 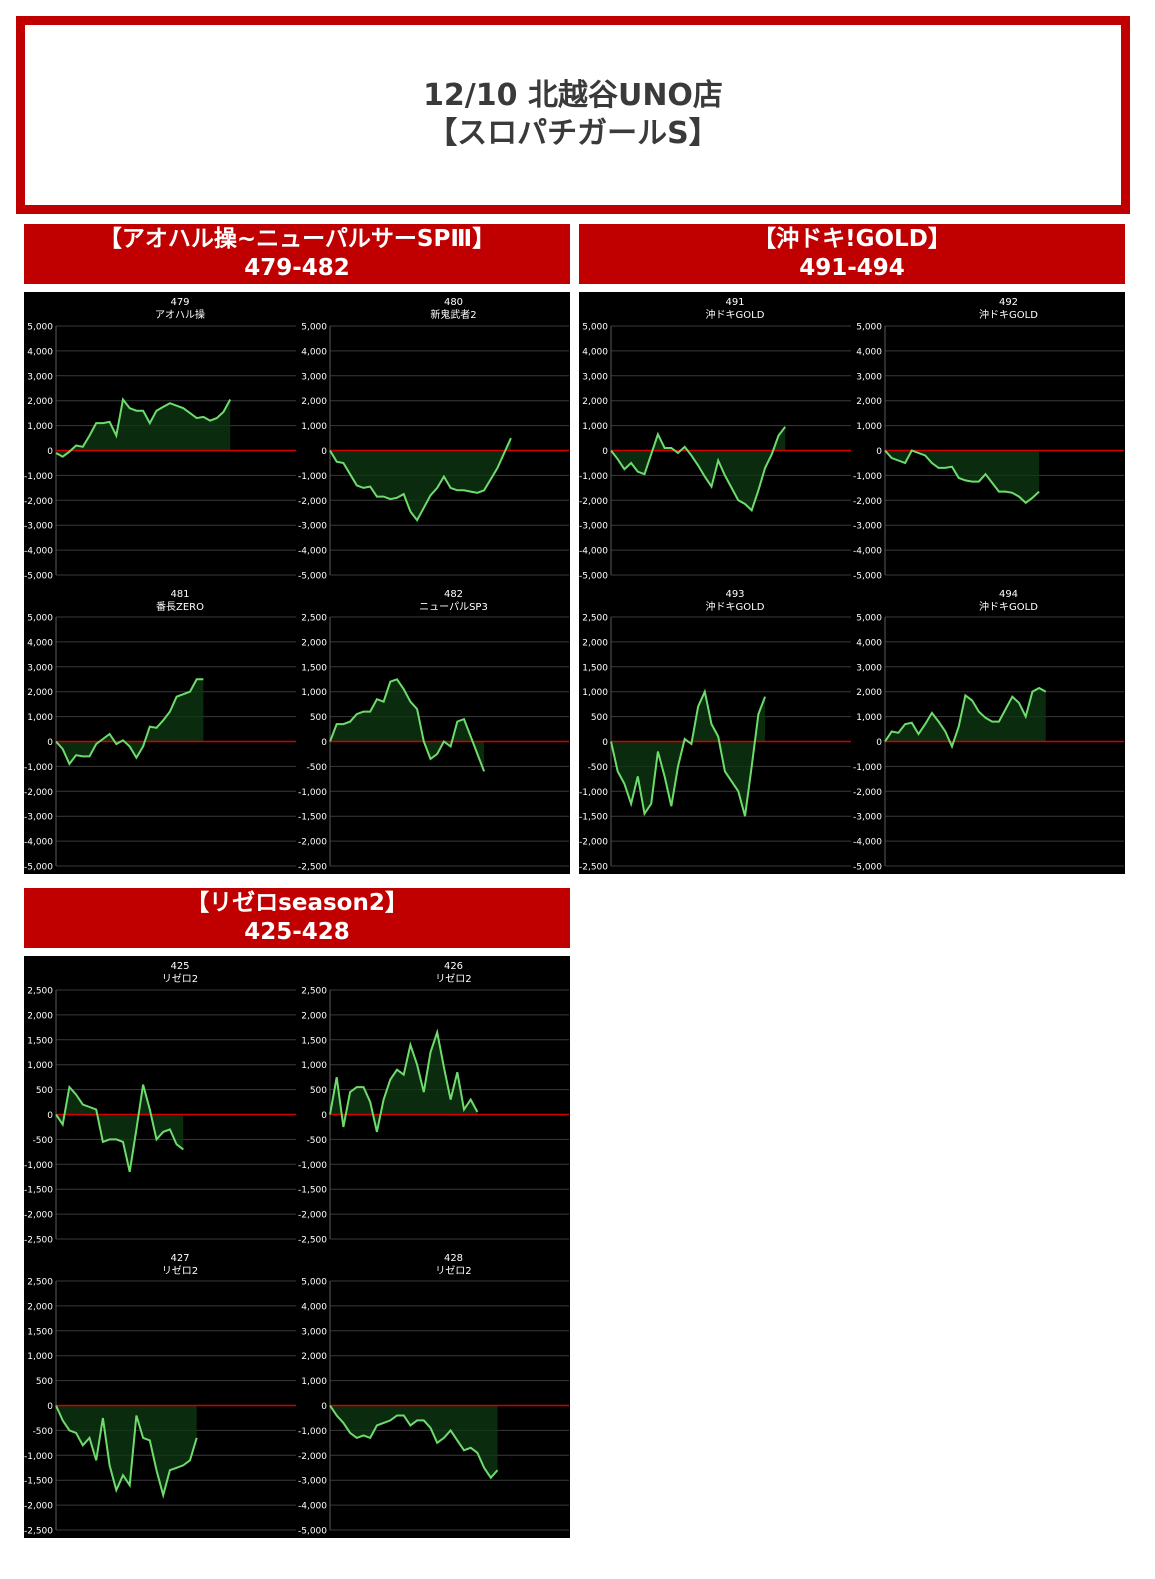 What do you see at coordinates (297, 918) in the screenshot?
I see `section-header-rezero: 【リゼロseason2】 425-428` at bounding box center [297, 918].